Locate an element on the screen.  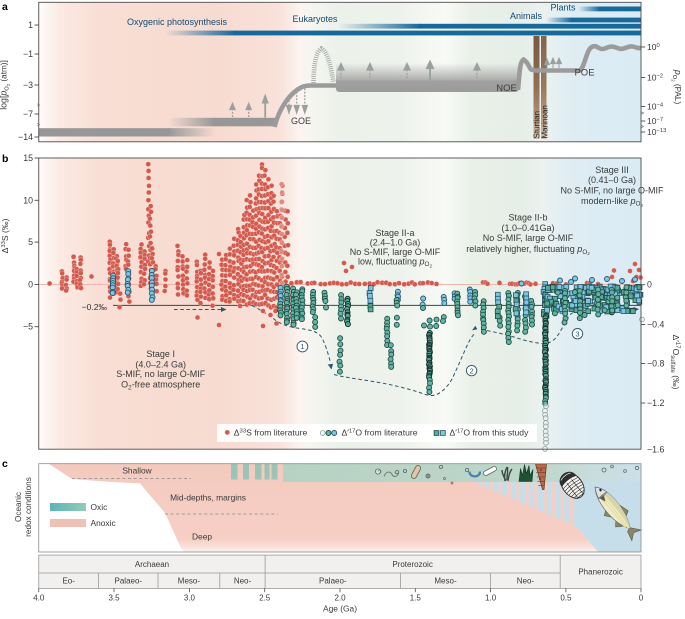
svg-text: (1.0–0.41Ga) is located at coordinates (527, 228).